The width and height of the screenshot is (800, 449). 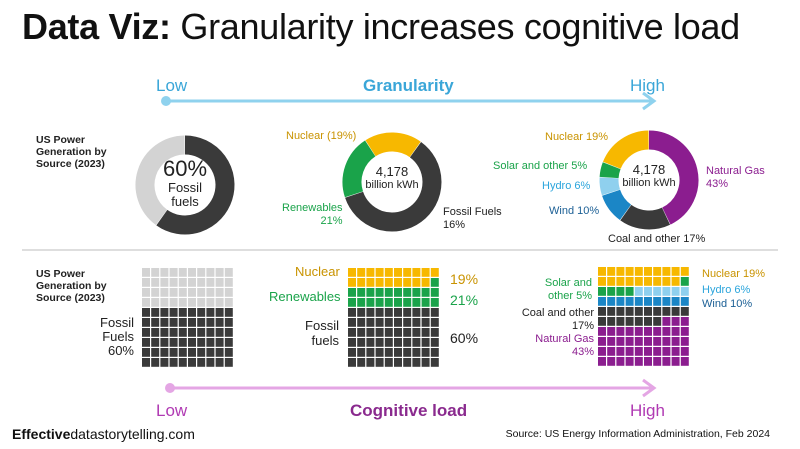 I want to click on donut-high-slice-nuclear, so click(x=626, y=150).